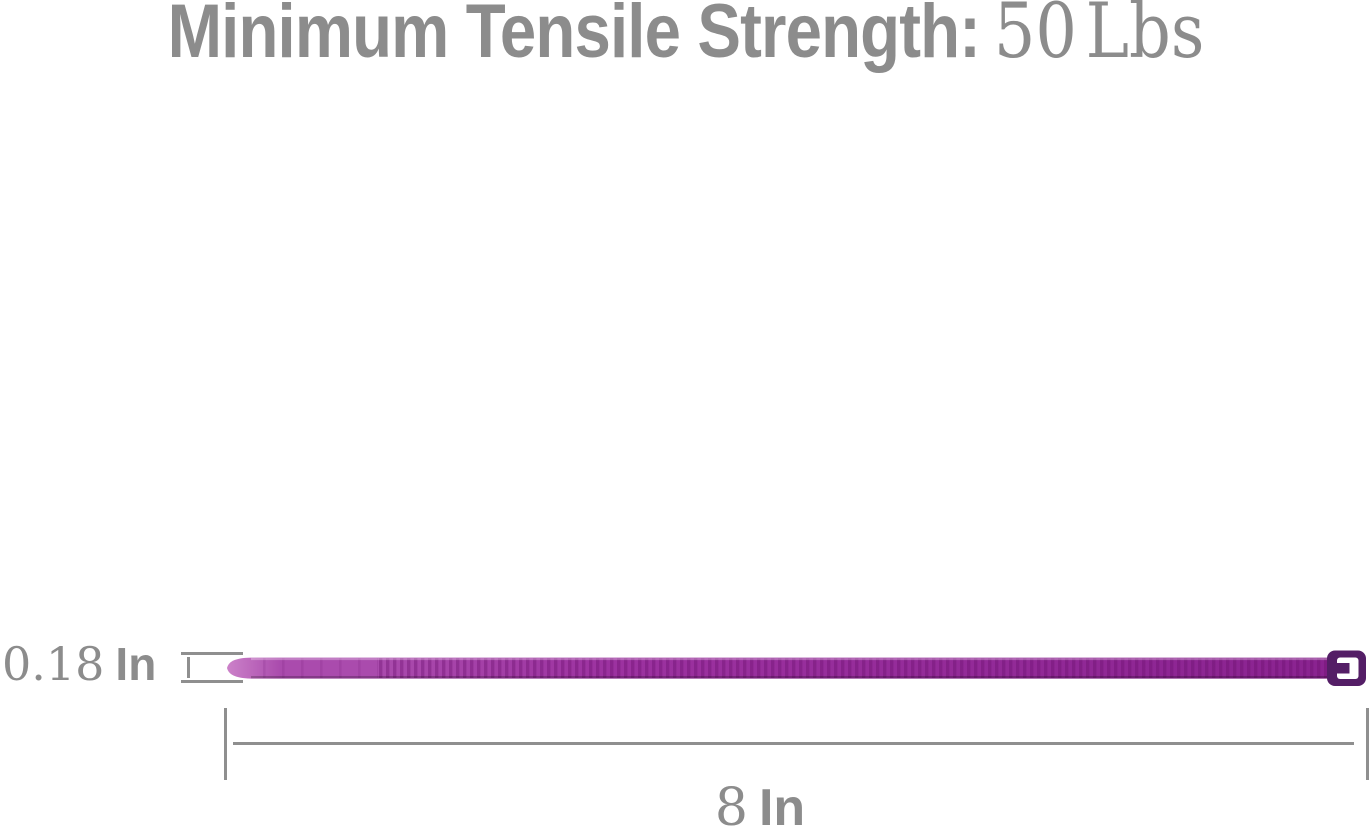 The width and height of the screenshot is (1372, 833). I want to click on thickness-bracket-tick, so click(188, 667).